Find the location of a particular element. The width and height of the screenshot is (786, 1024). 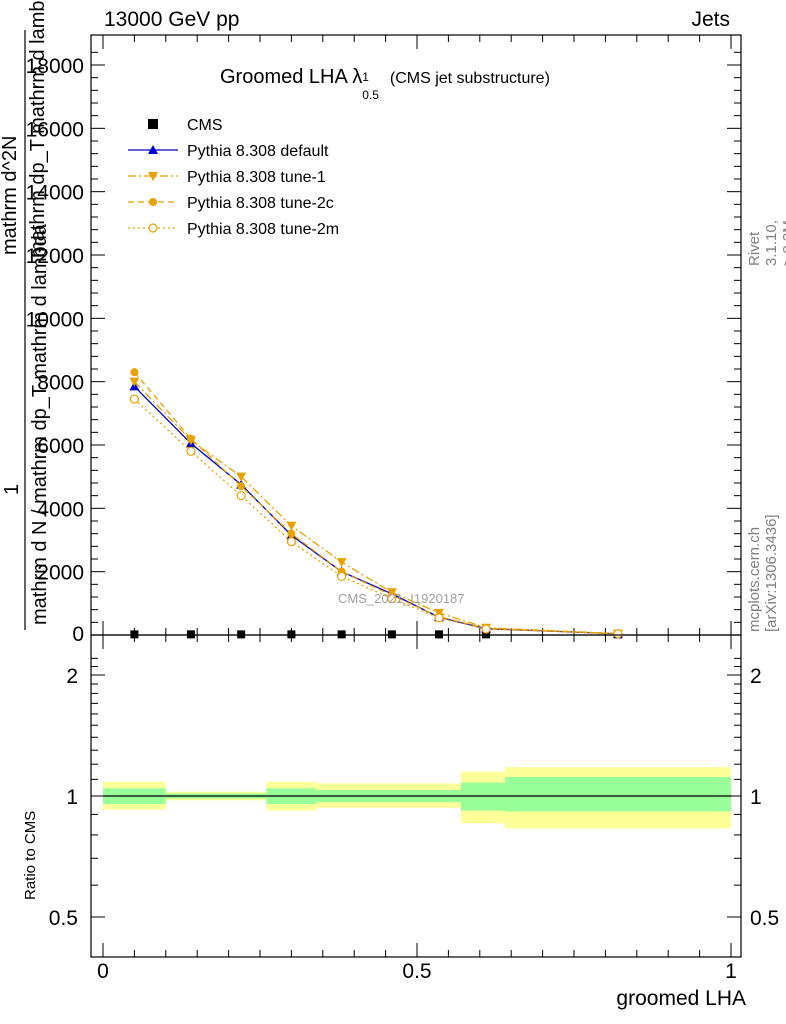

ratio-band-inner is located at coordinates (617, 794).